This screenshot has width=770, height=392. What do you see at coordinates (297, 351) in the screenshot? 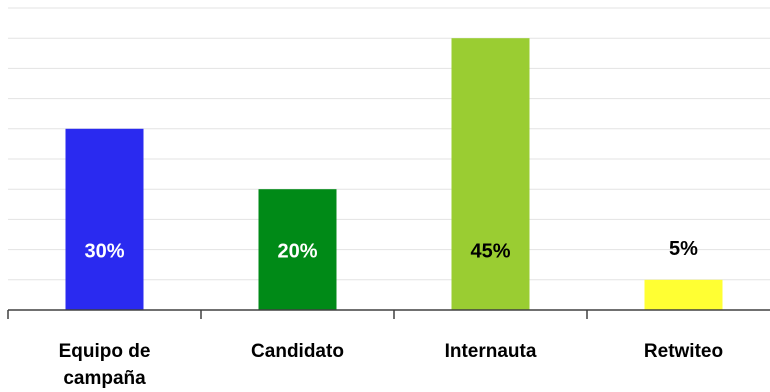
I see `category-label: Candidato` at bounding box center [297, 351].